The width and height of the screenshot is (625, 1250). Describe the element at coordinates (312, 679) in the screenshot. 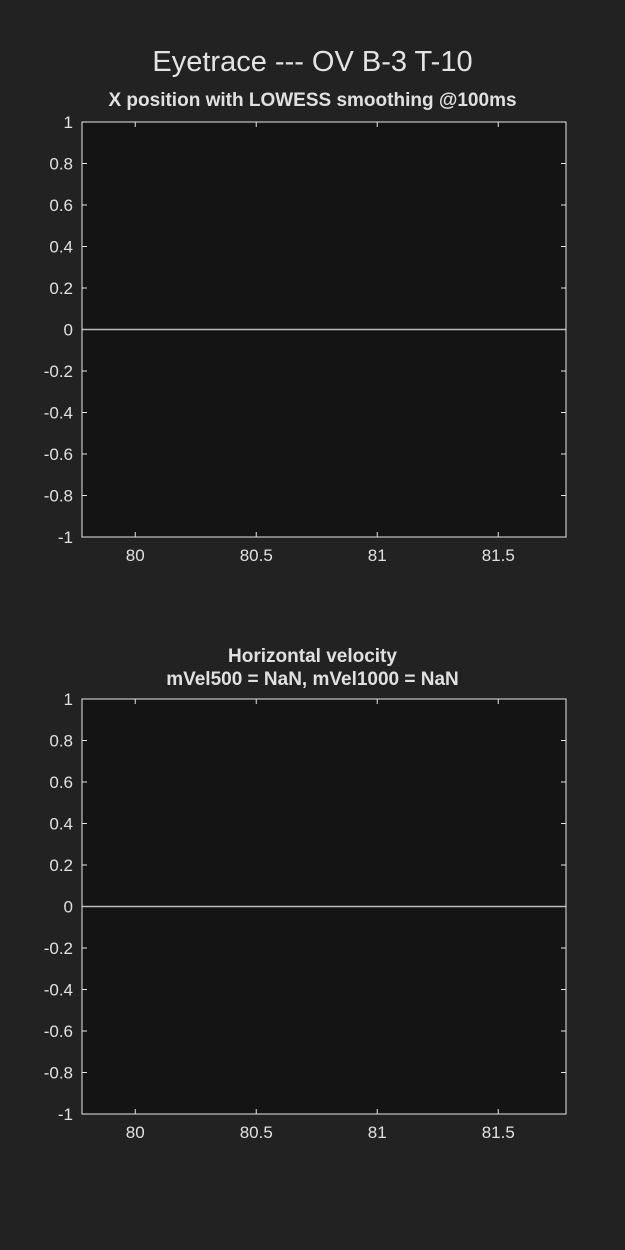

I see `chart-title: mVel500 = NaN, mVel1000 = NaN` at that location.